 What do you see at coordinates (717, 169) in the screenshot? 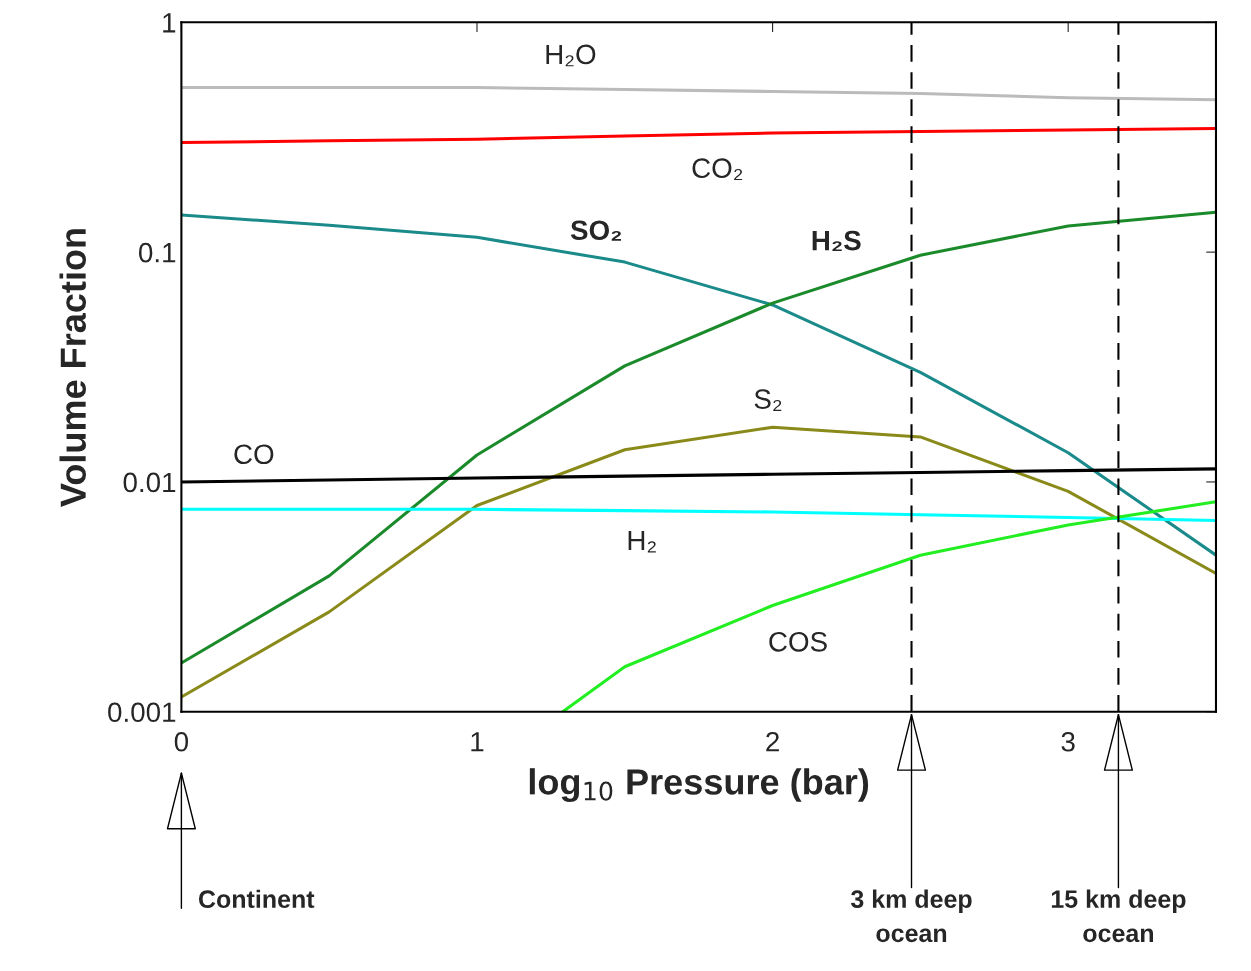
I see `annotation: CO₂` at bounding box center [717, 169].